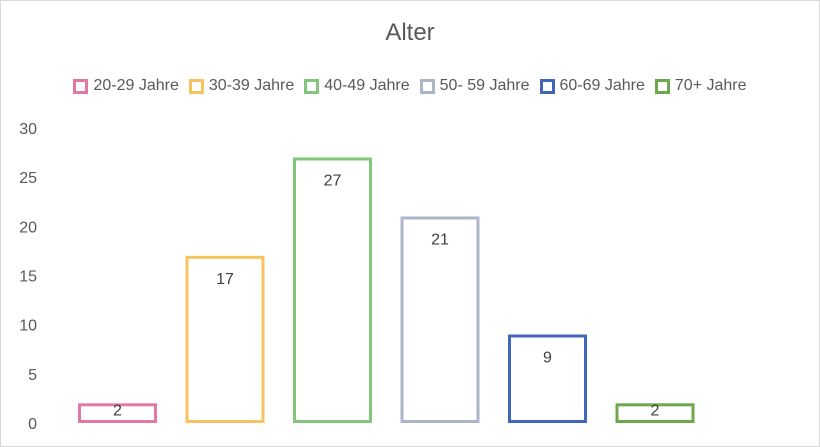 This screenshot has height=447, width=820. Describe the element at coordinates (251, 85) in the screenshot. I see `legend-label: 30-39 Jahre` at that location.